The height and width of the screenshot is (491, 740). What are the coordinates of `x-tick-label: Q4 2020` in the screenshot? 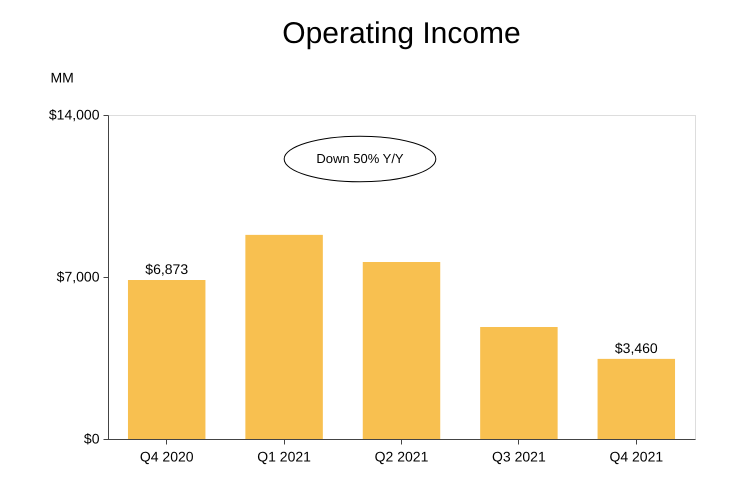 It's located at (167, 456).